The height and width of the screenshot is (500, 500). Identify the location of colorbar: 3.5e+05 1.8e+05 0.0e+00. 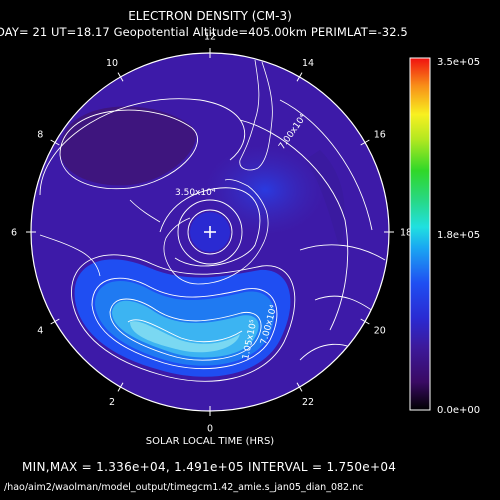
(444, 236).